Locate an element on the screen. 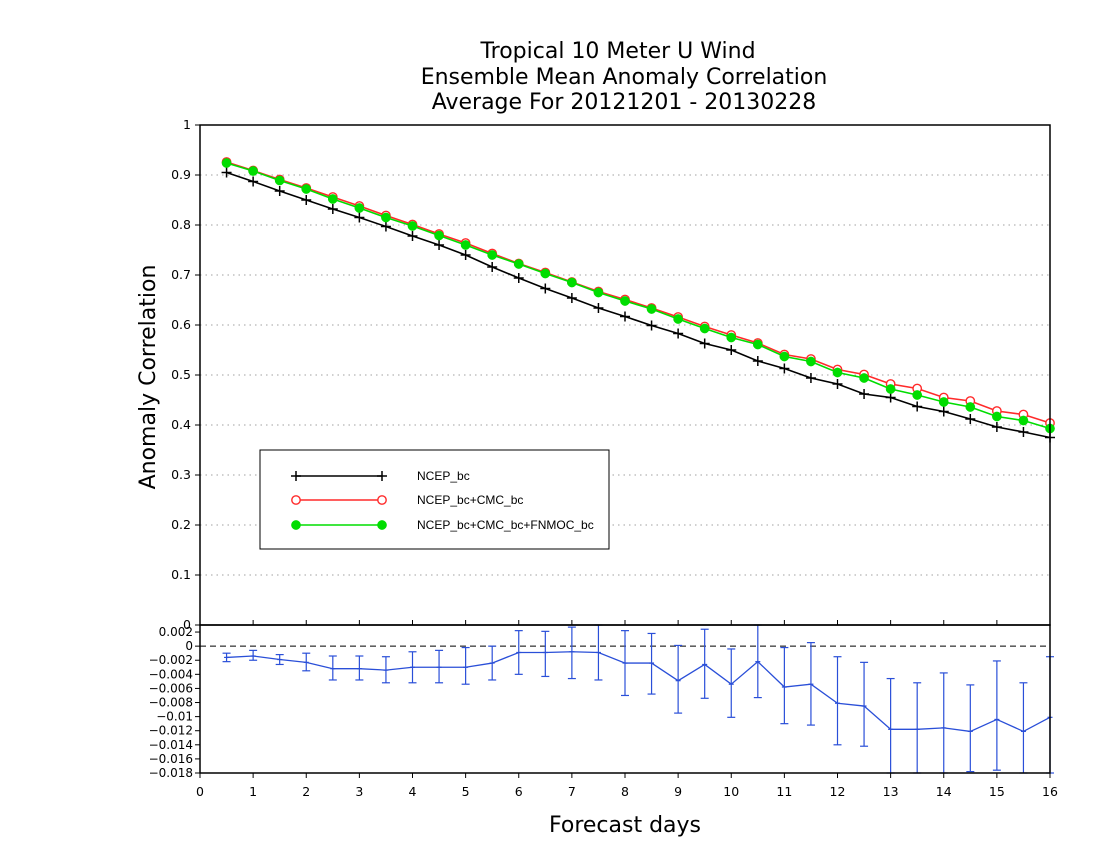  y-tick-label: 0.2 is located at coordinates (181, 524).